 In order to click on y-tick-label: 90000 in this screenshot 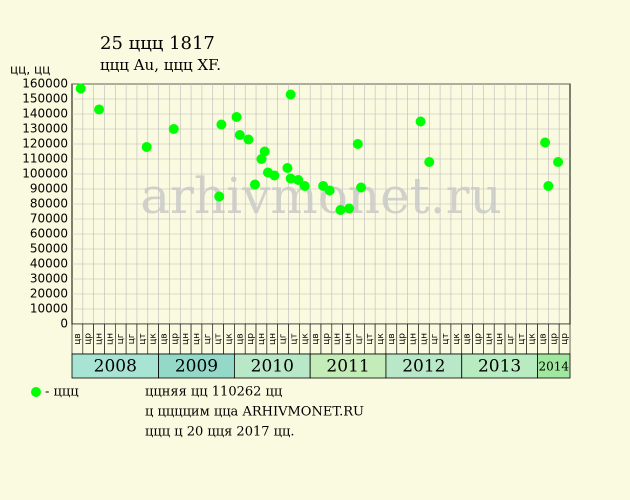, I will do `click(49, 189)`.